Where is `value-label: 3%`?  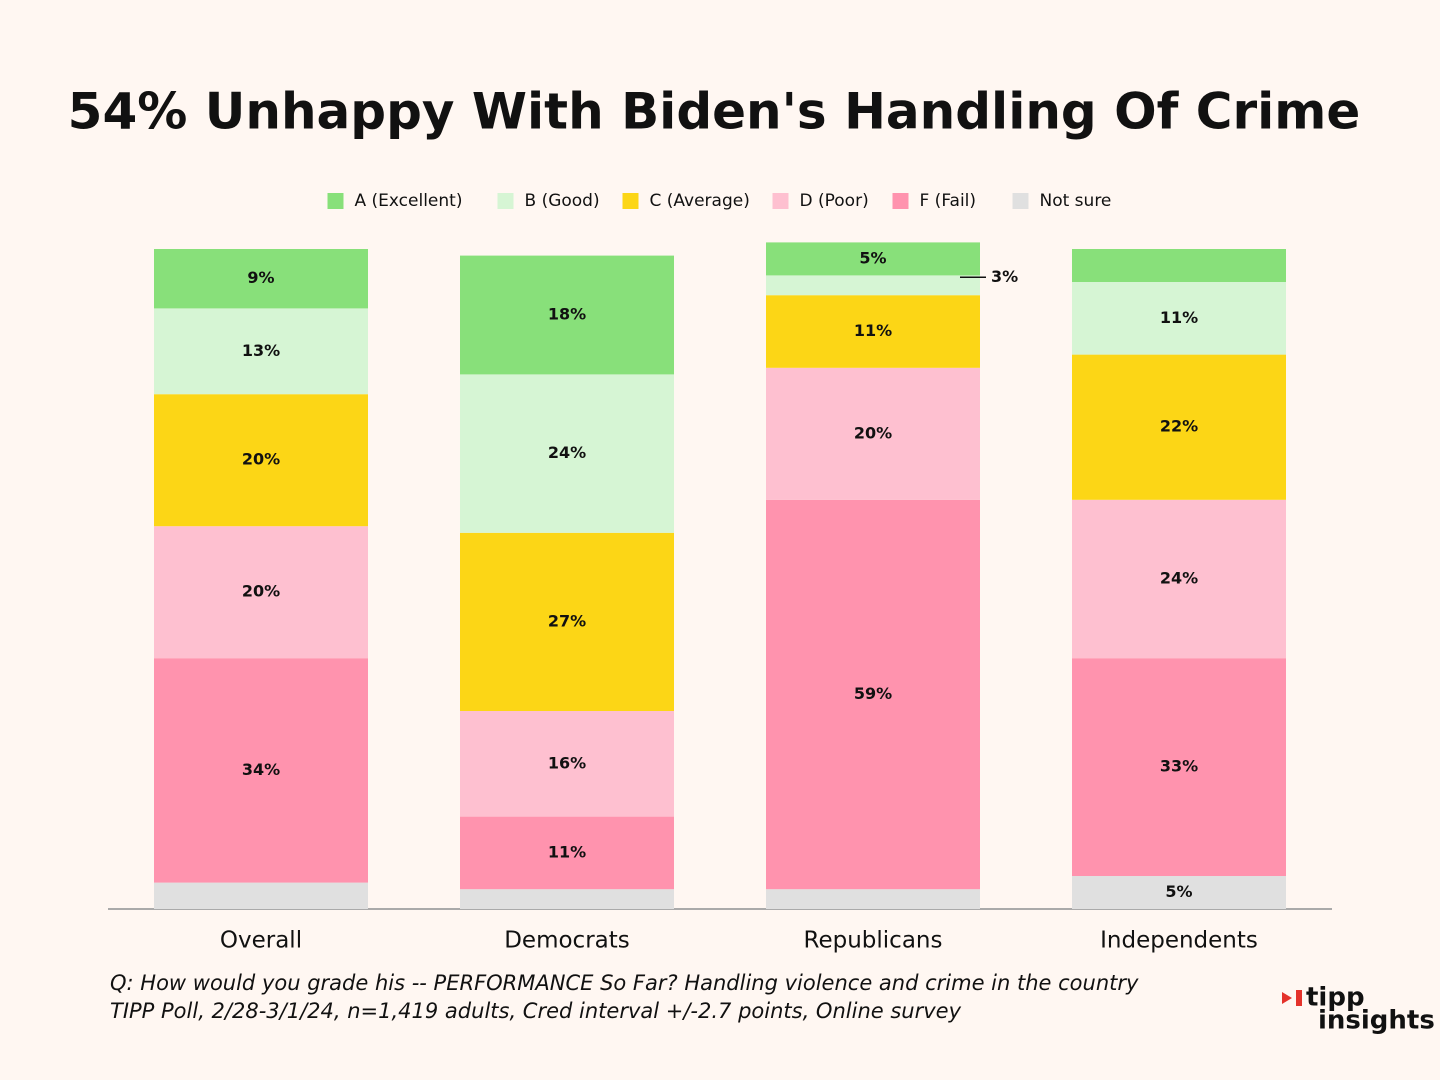 value-label: 3% is located at coordinates (1004, 276).